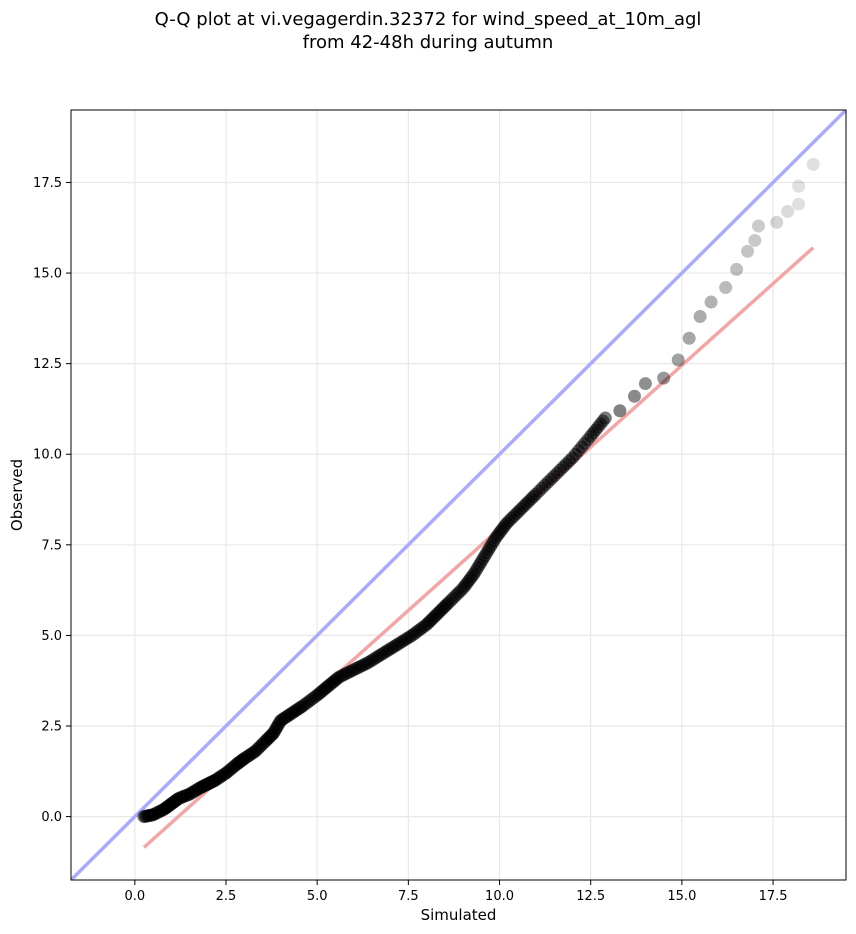 The width and height of the screenshot is (856, 934). Describe the element at coordinates (773, 896) in the screenshot. I see `x-tick-label: 17.5` at that location.